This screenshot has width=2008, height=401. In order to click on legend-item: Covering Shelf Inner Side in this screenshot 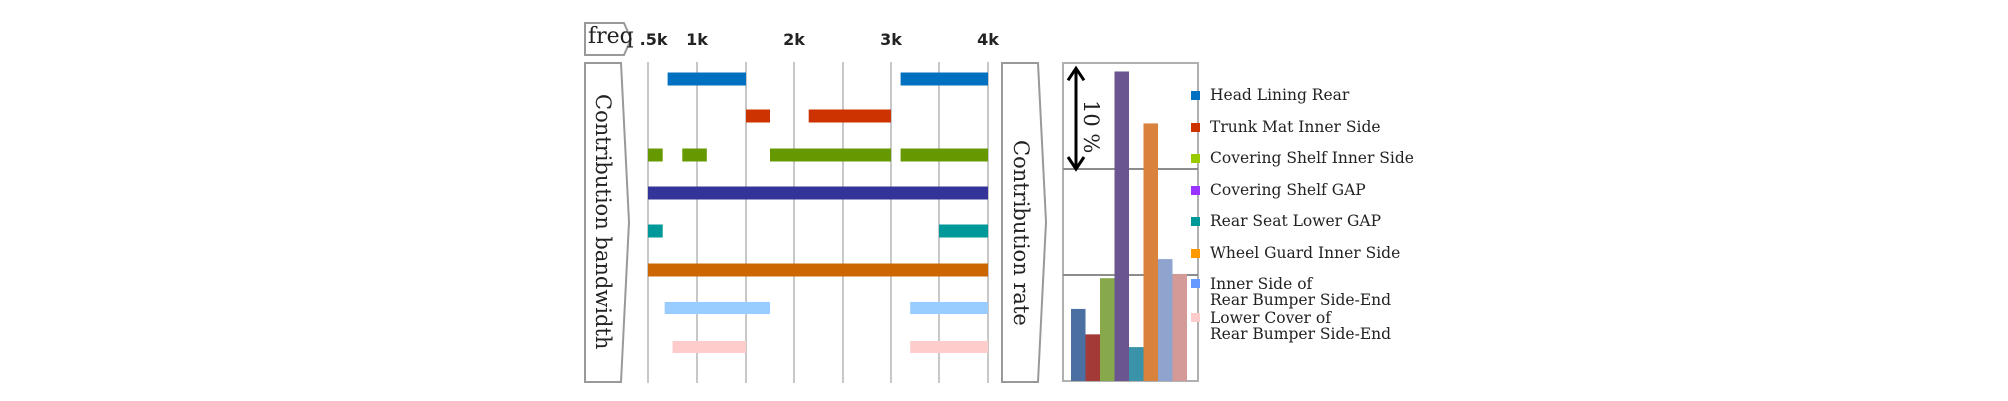, I will do `click(1302, 158)`.